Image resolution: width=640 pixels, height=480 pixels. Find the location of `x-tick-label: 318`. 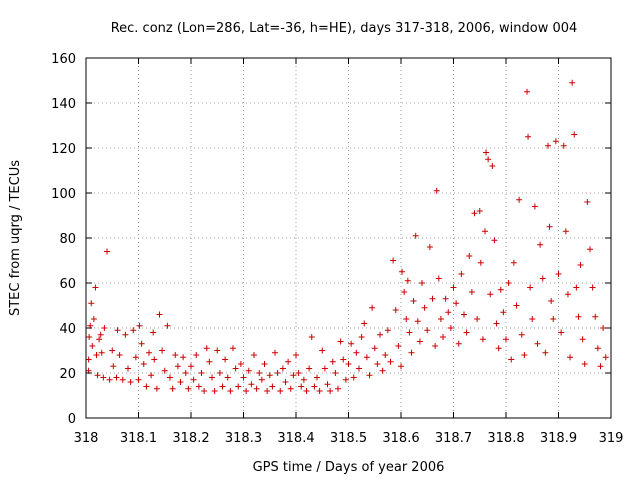

x-tick-label: 318 is located at coordinates (86, 438).